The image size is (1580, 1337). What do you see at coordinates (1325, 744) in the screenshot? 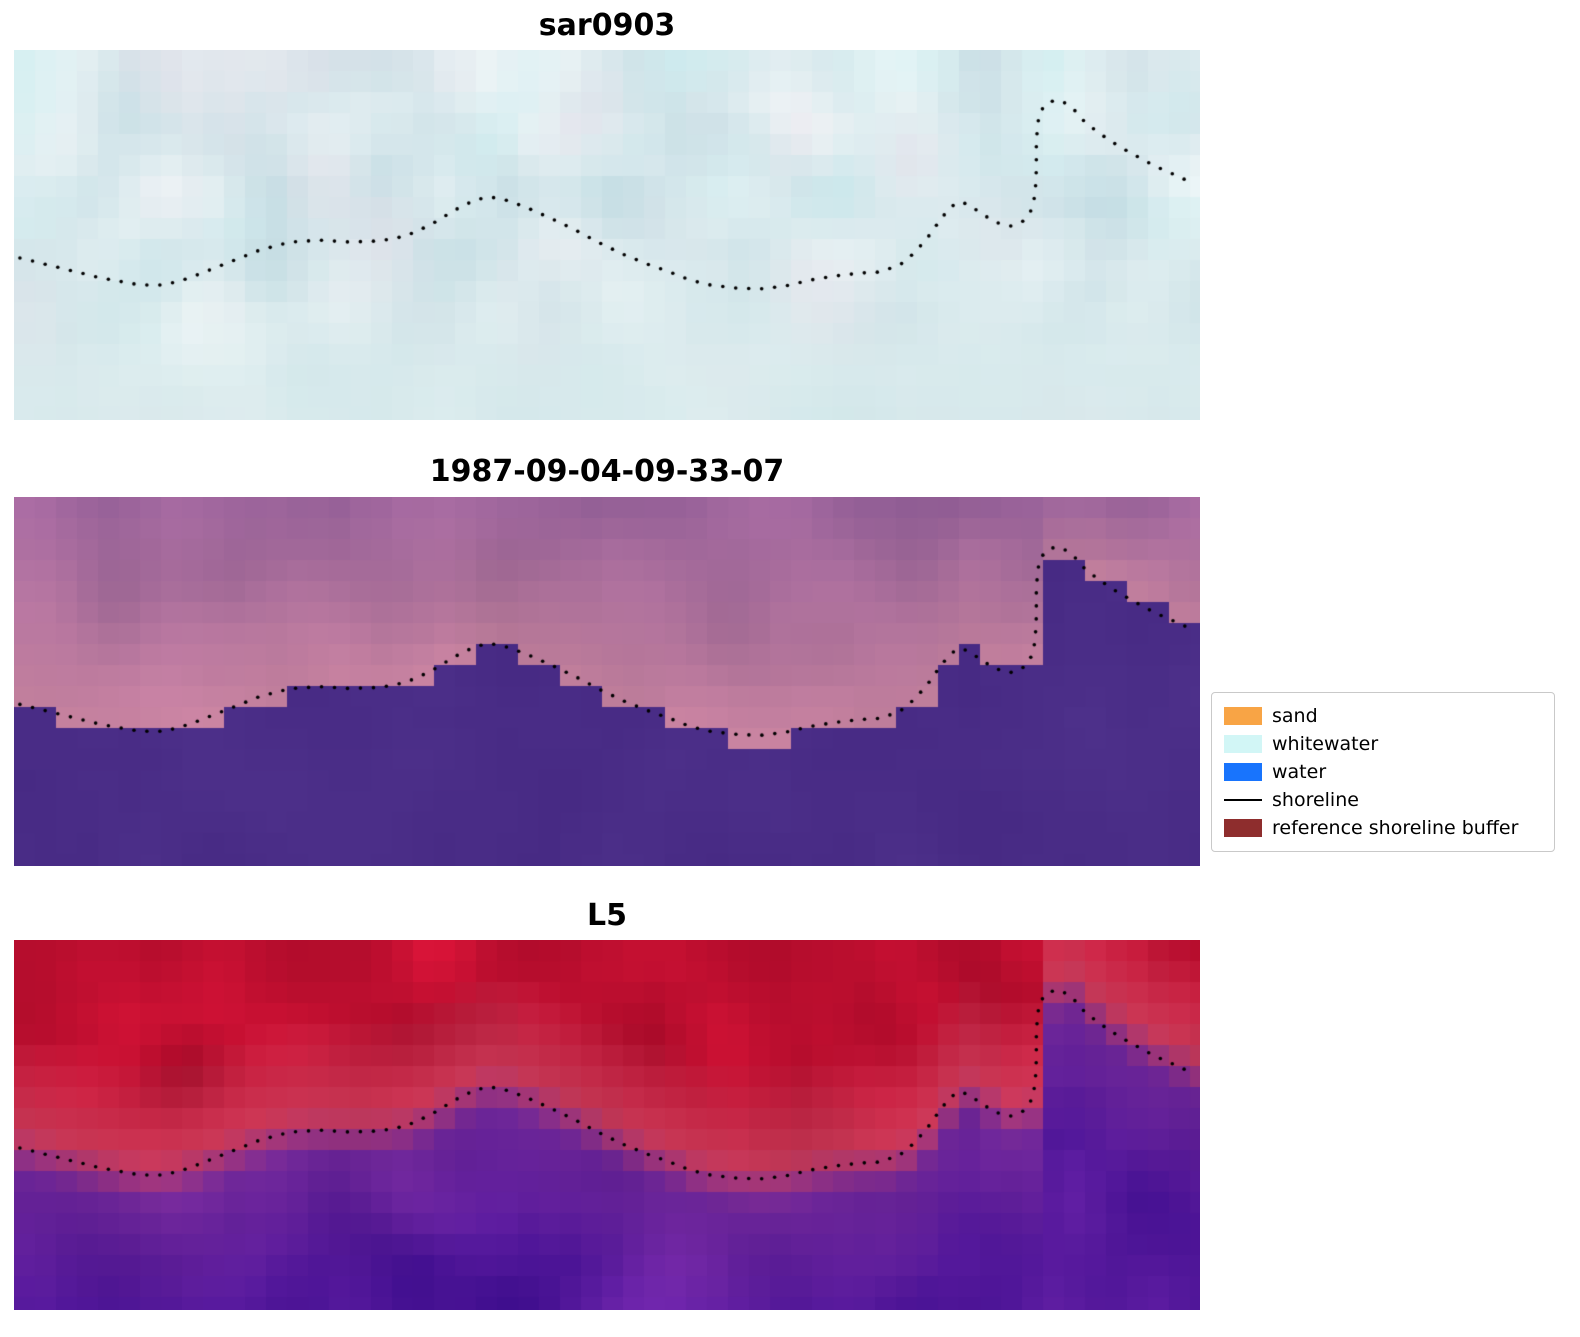
I see `legend-item-label: whitewater` at bounding box center [1325, 744].